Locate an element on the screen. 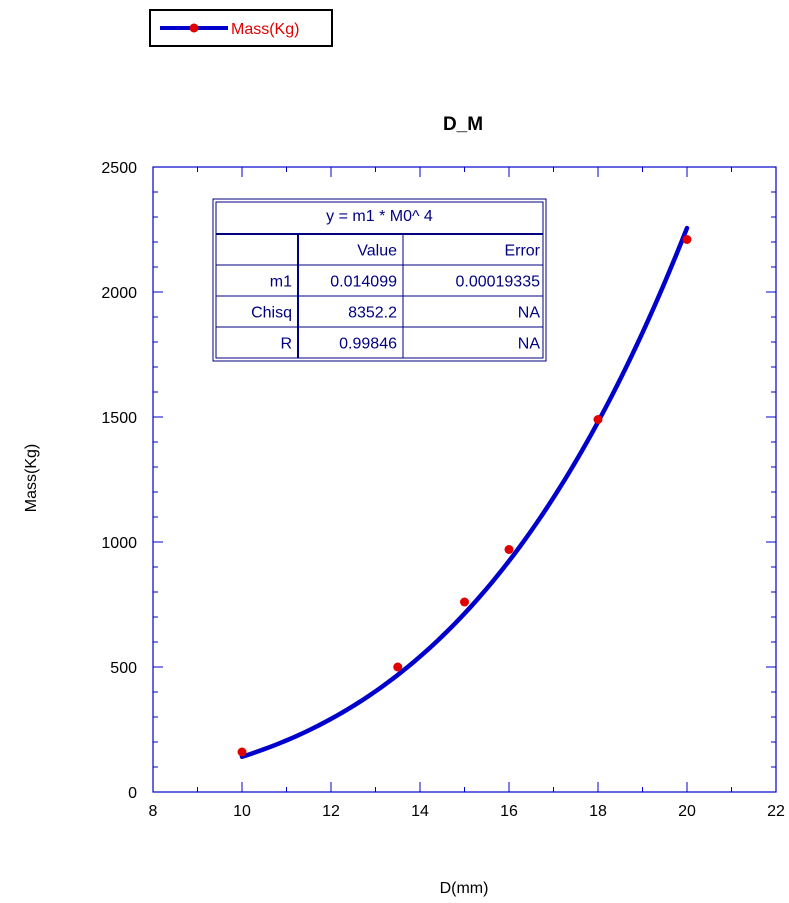  fit-table-cell: R is located at coordinates (286, 344).